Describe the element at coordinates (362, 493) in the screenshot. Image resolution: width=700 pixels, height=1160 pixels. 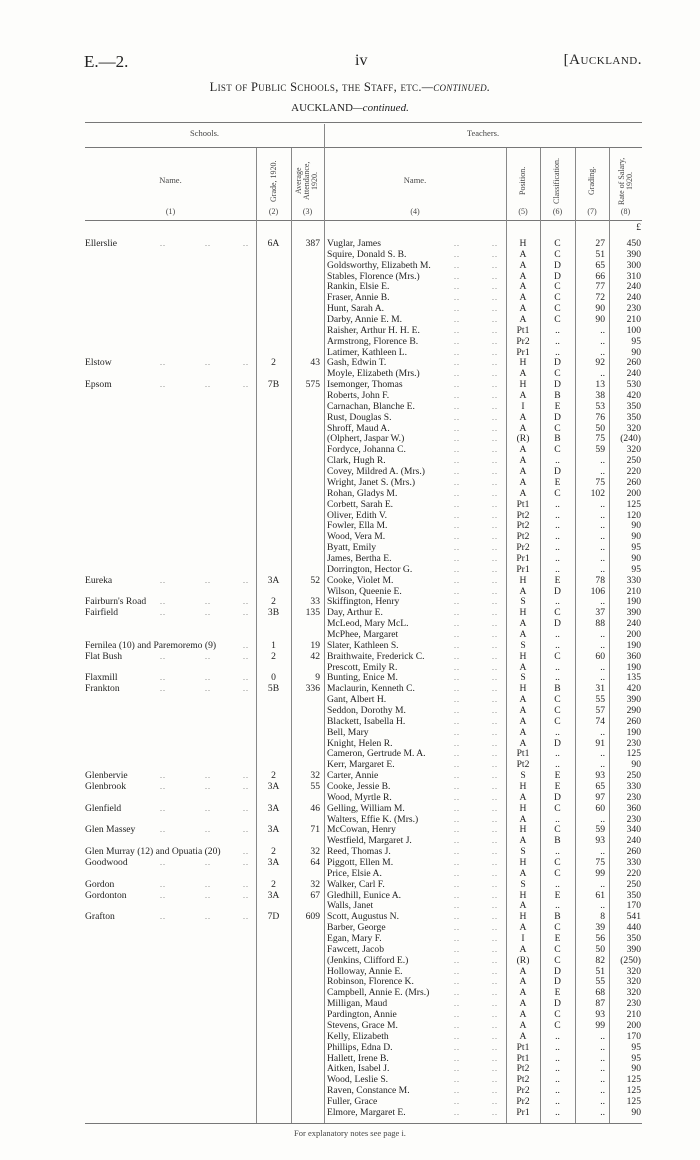
I see `teacher-name: Rohan, Gladys M.` at that location.